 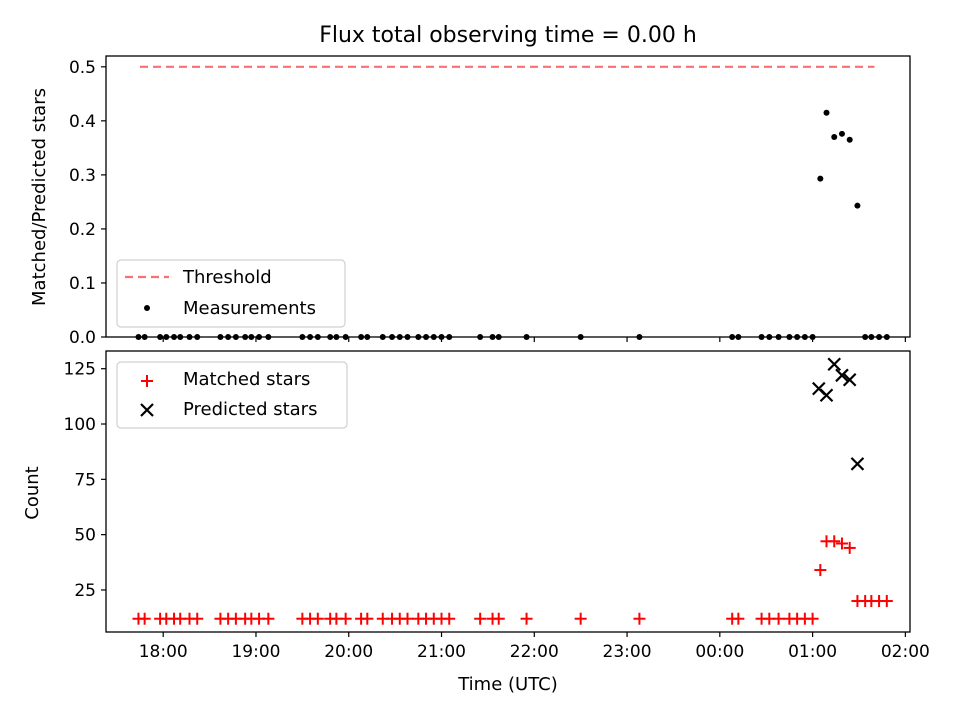 I want to click on x-tick-label: 20:00, so click(x=348, y=652).